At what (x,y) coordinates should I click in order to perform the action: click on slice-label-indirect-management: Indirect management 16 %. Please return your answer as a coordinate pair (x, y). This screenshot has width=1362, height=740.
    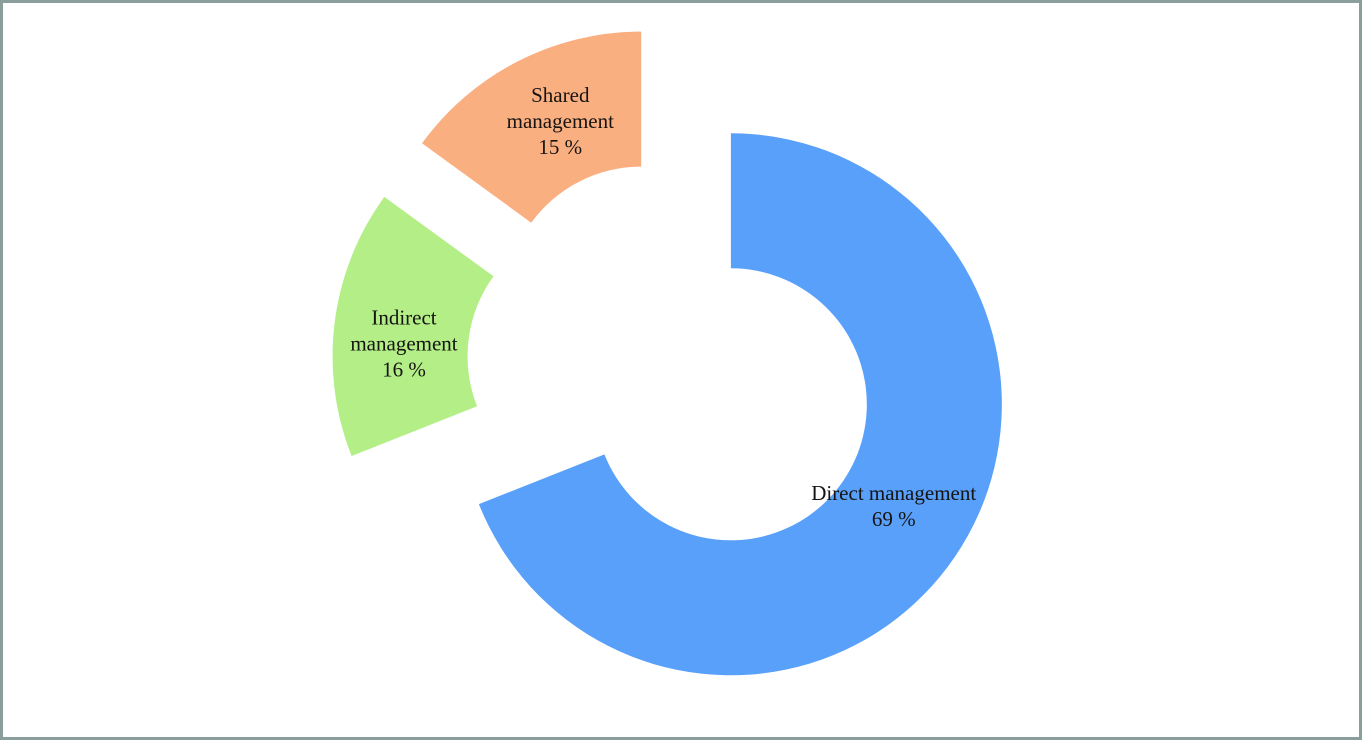
    Looking at the image, I should click on (403, 343).